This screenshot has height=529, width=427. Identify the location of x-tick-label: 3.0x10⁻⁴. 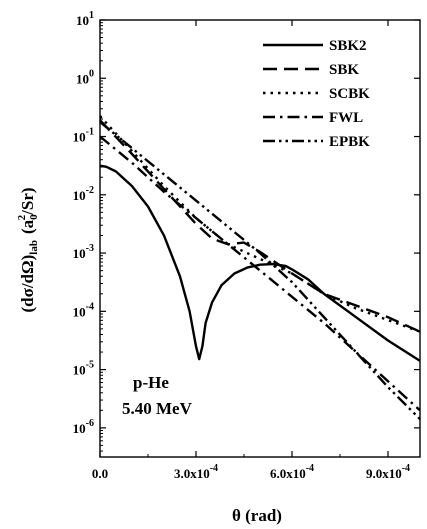
(196, 472).